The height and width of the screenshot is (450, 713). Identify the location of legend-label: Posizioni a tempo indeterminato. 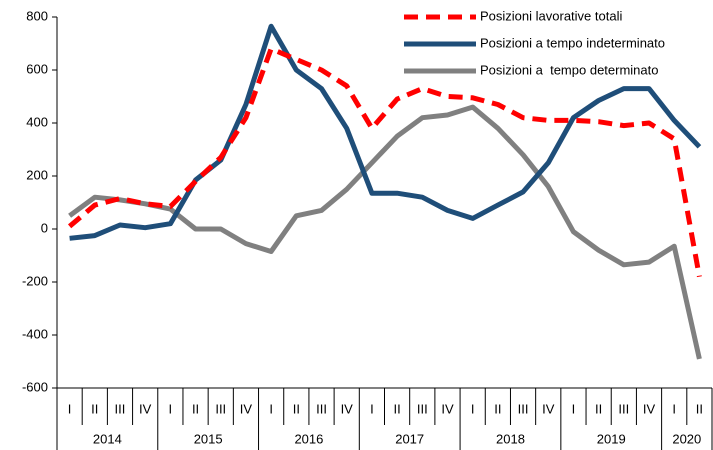
(572, 42).